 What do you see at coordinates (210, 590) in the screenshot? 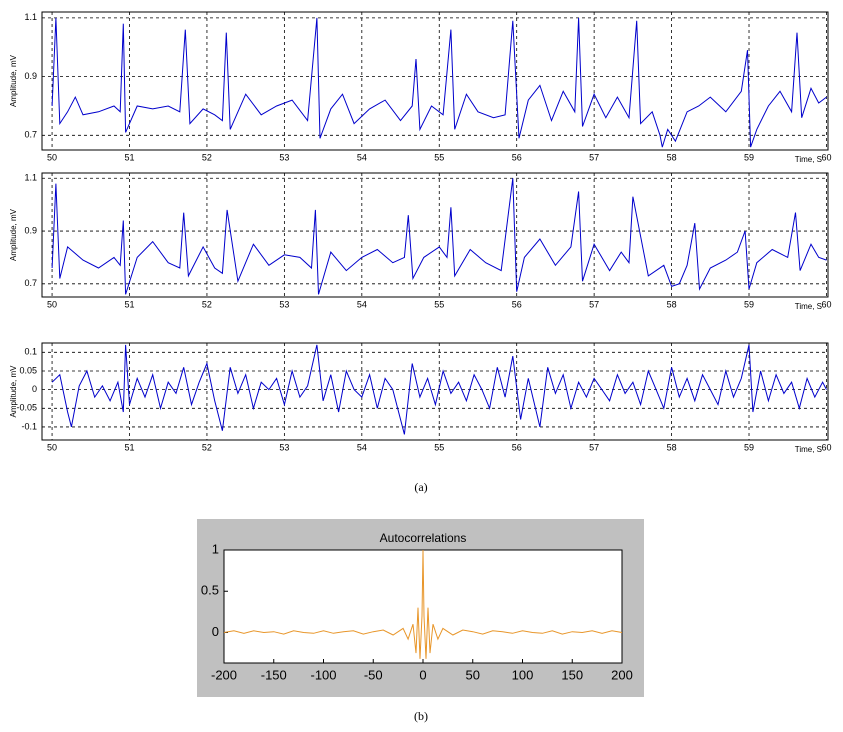
I see `y-tick-label: 0.5` at bounding box center [210, 590].